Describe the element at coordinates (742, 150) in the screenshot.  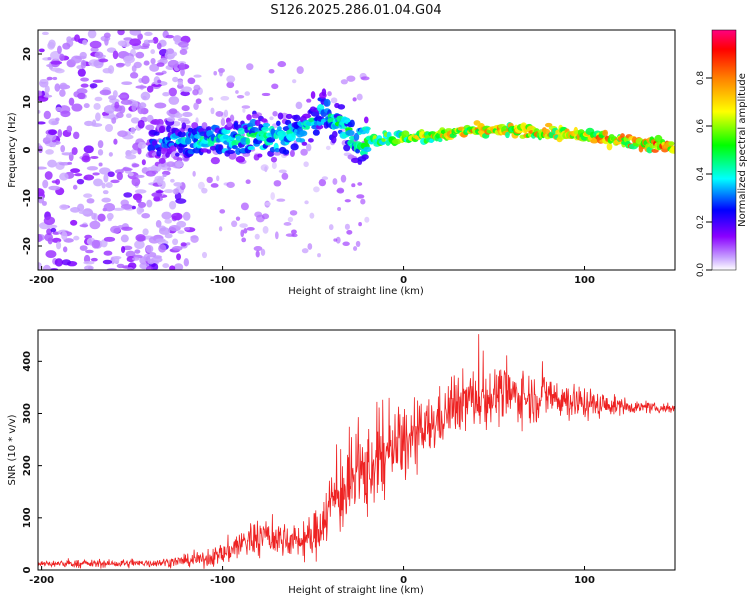
I see `colorbar-label: Normalized spectral amplitude` at that location.